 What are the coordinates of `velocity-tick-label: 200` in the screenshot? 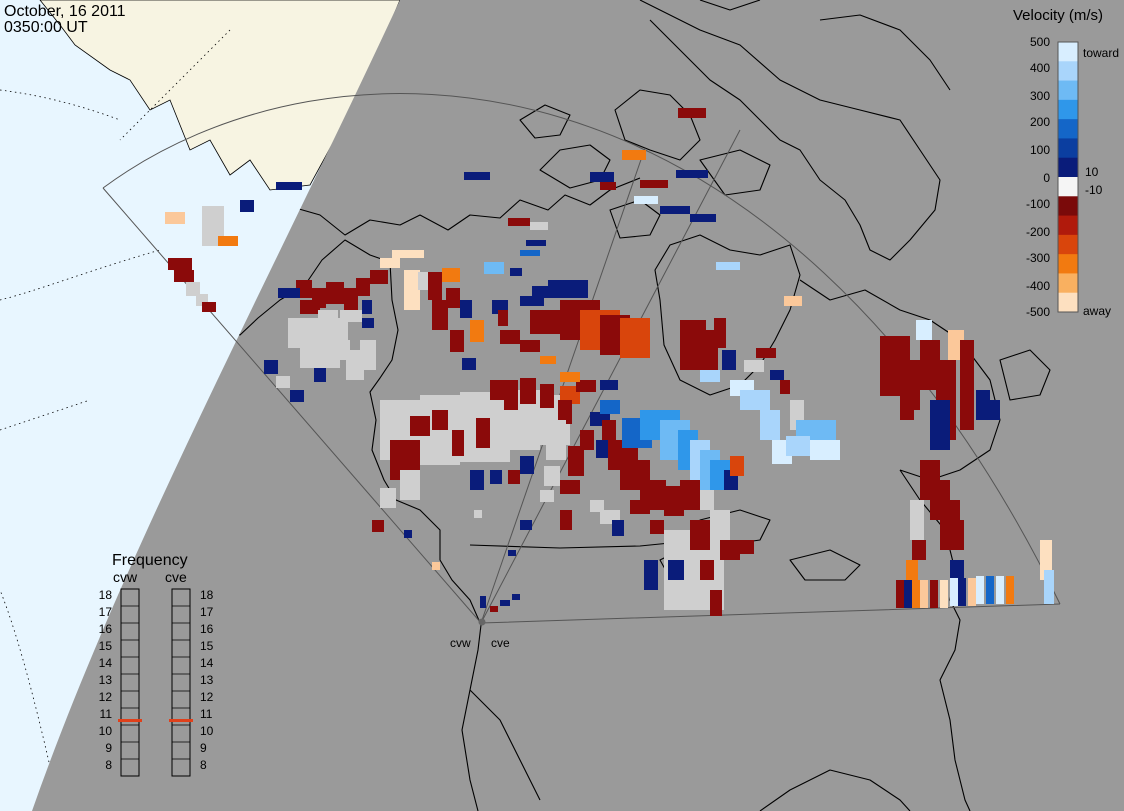 It's located at (1040, 122).